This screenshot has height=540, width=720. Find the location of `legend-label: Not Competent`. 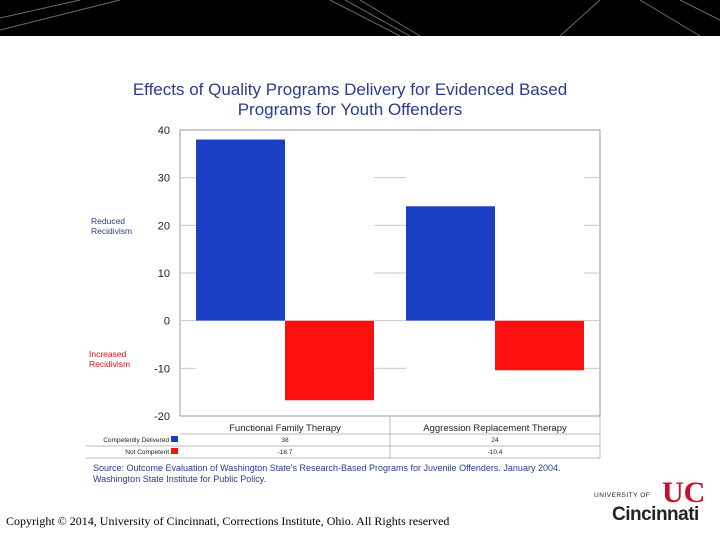

legend-label: Not Competent is located at coordinates (147, 452).